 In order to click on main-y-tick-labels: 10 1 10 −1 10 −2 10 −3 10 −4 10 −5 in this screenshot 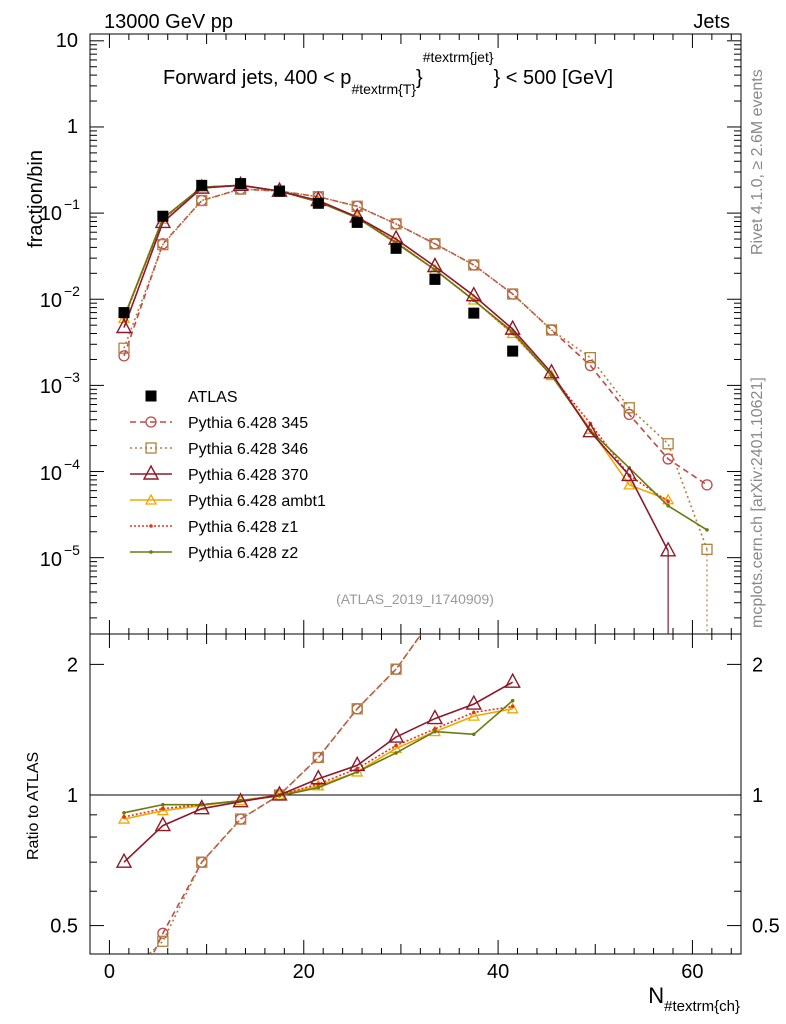, I will do `click(60, 300)`.